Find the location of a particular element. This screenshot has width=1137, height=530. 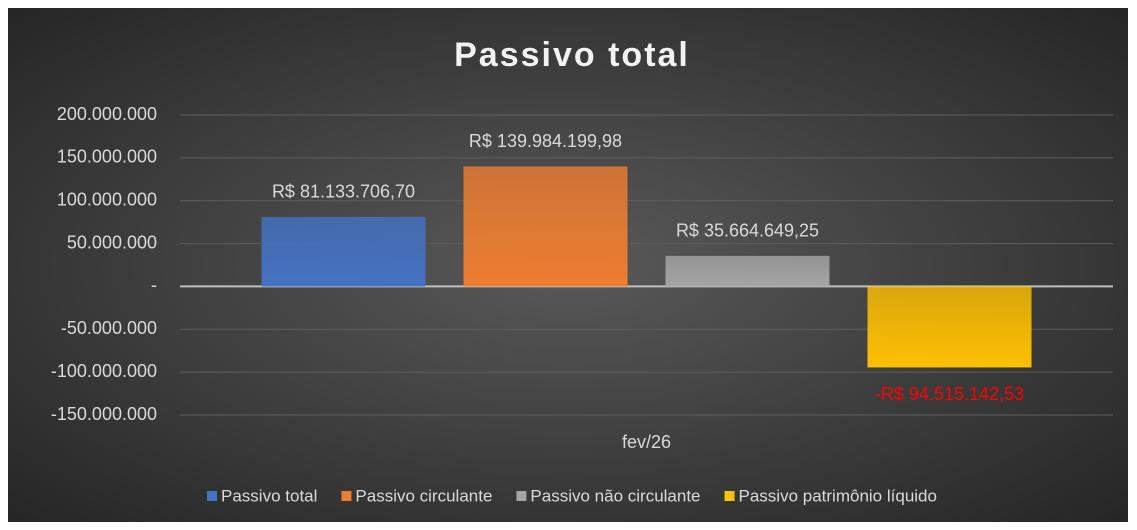

data-label: R$ 139.984.199,98 is located at coordinates (545, 141).